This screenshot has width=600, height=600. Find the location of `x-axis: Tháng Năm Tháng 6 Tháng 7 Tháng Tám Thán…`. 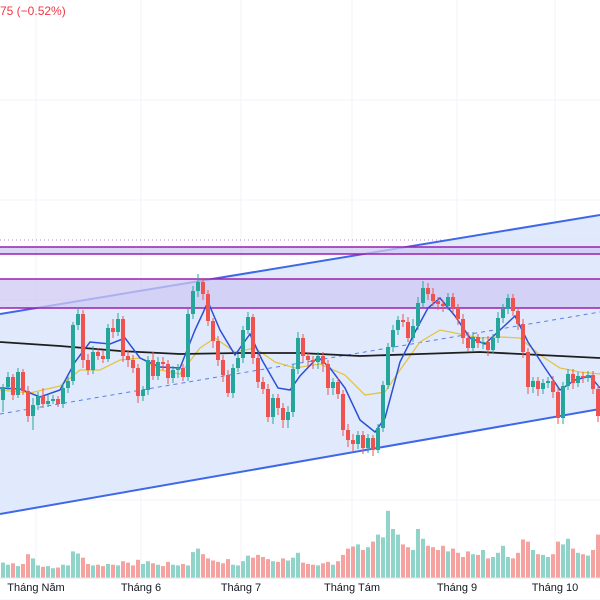

x-axis: Tháng Năm Tháng 6 Tháng 7 Tháng Tám Thán… is located at coordinates (300, 585).